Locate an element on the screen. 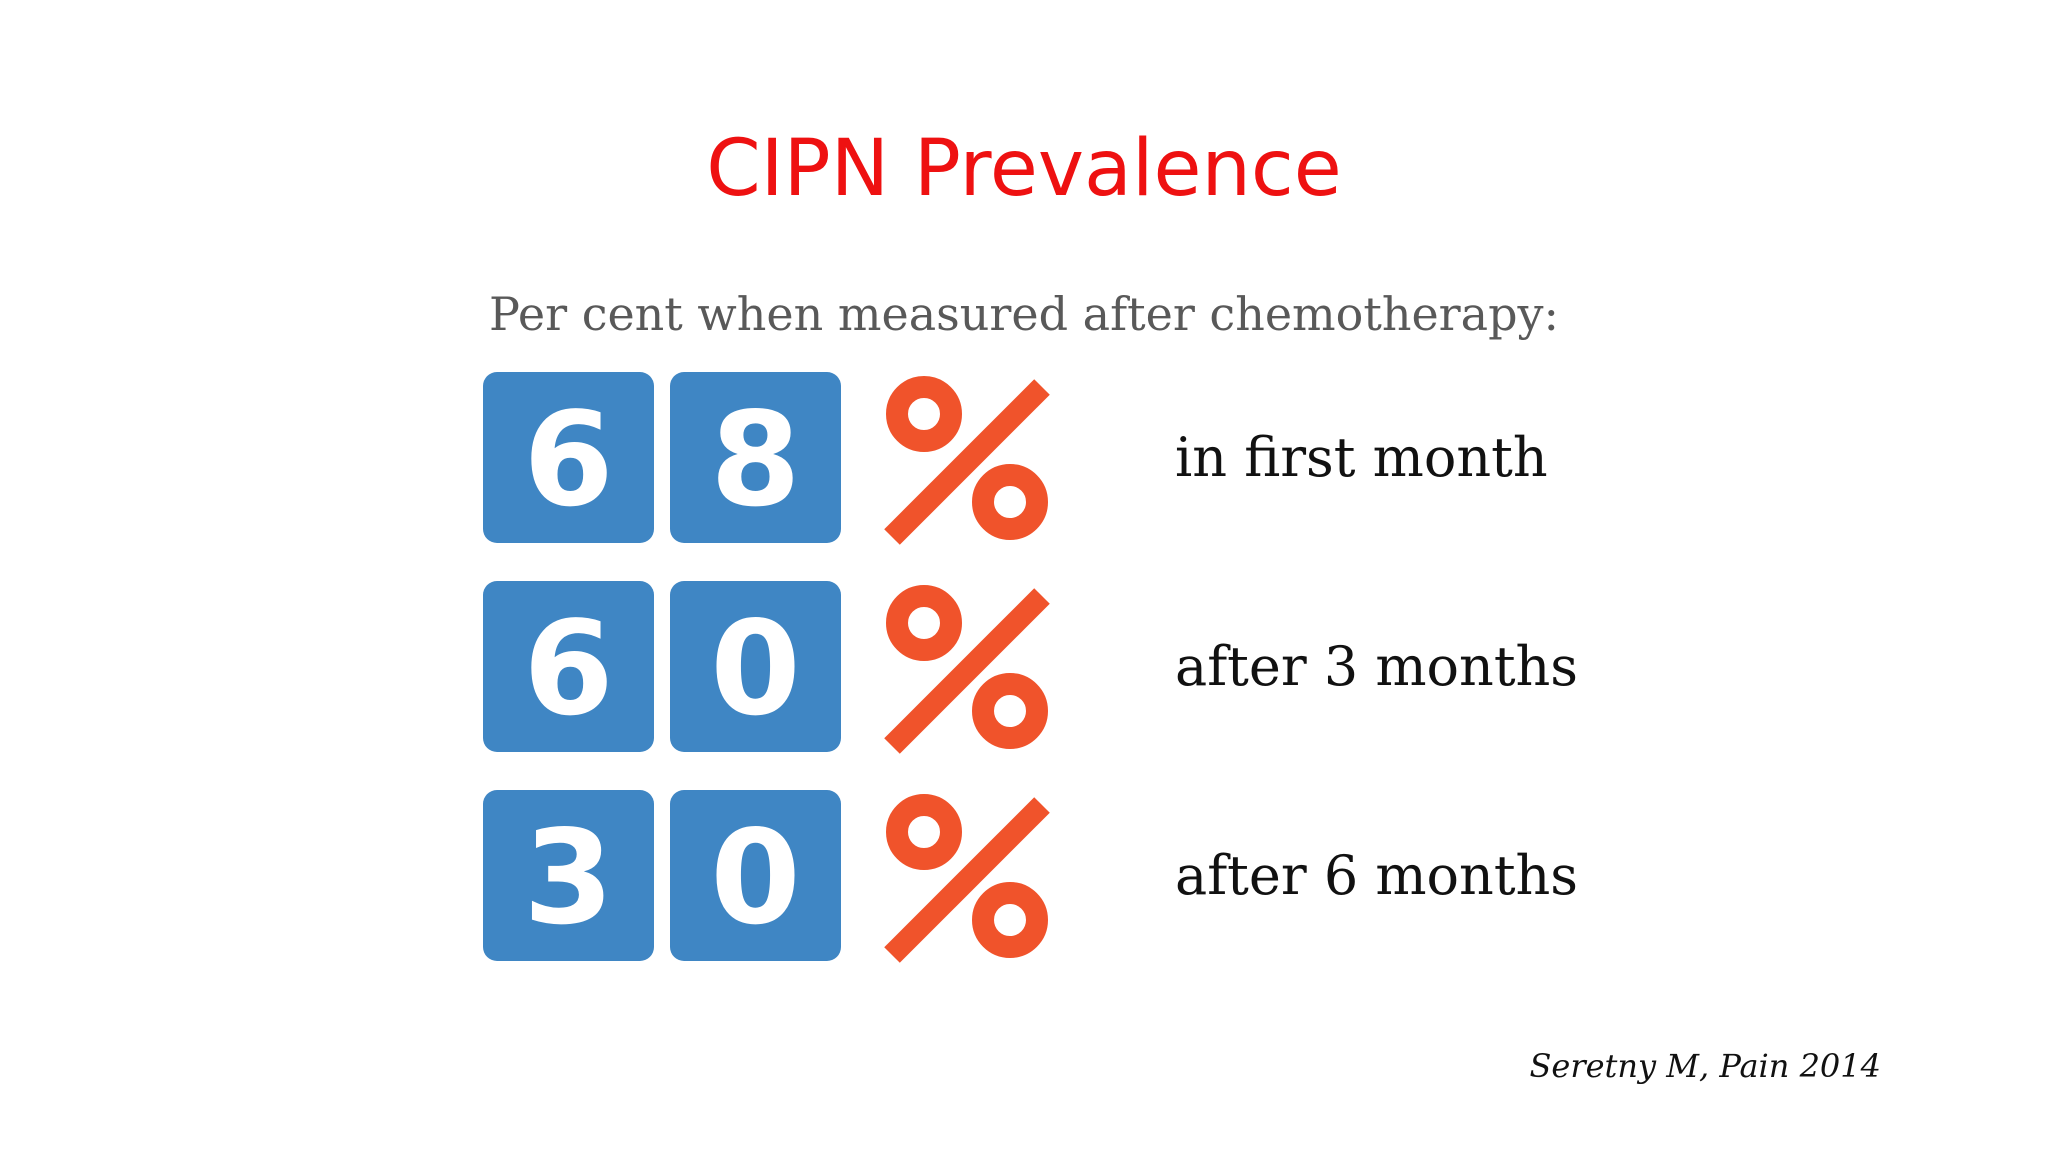  row-label: after 3 months is located at coordinates (1376, 666).